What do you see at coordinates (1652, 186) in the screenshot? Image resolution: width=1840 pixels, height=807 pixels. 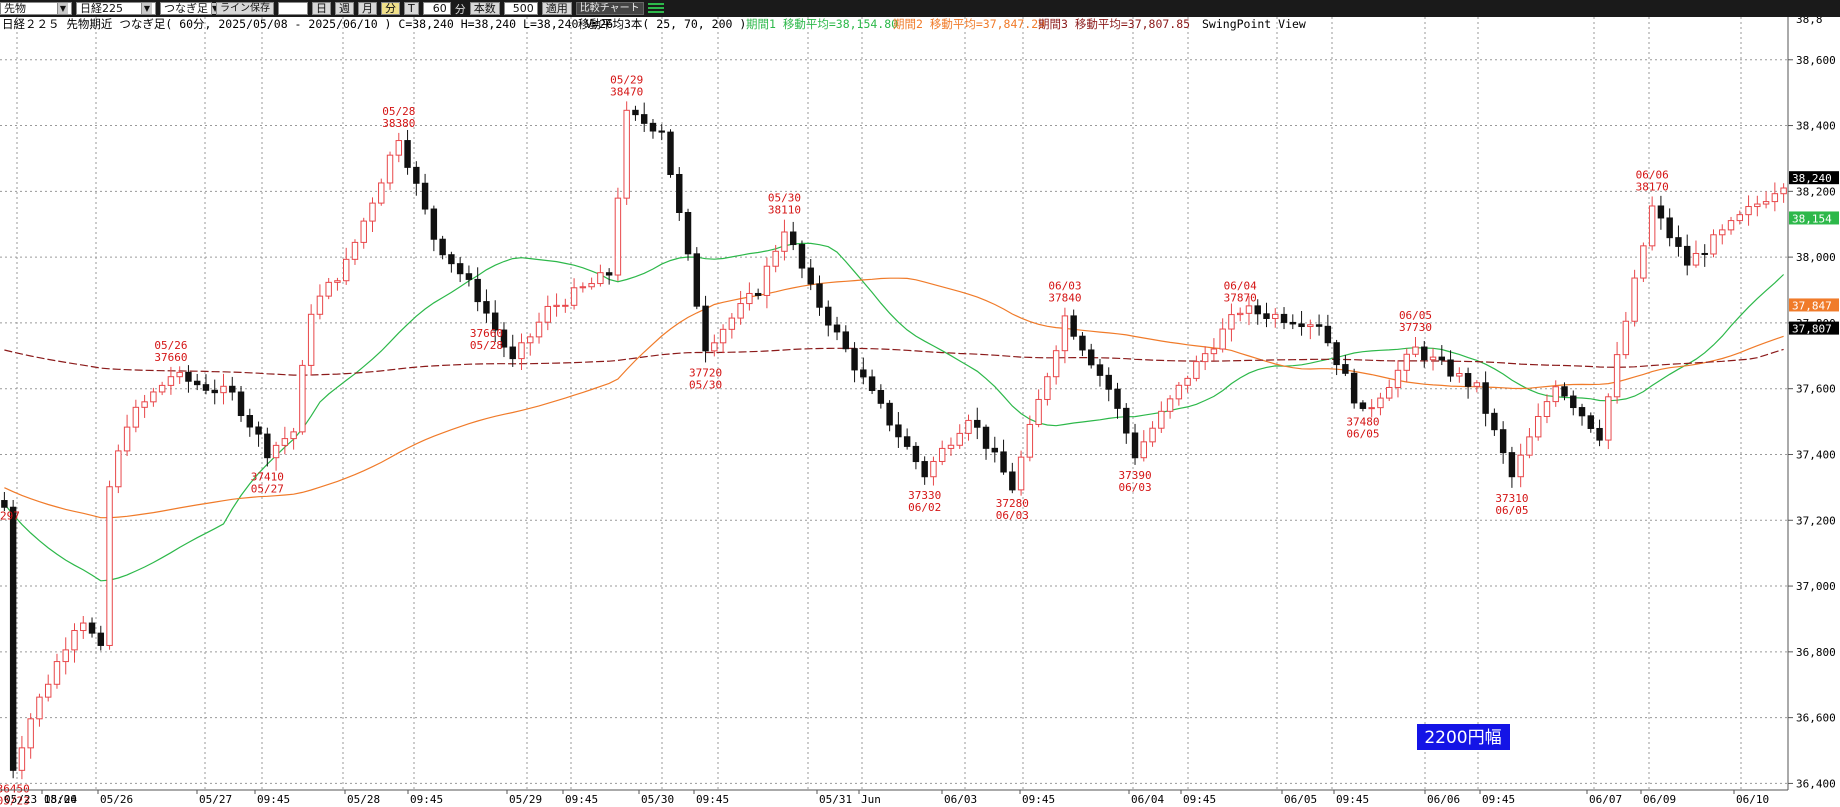 I see `swing-high-value: 38170` at bounding box center [1652, 186].